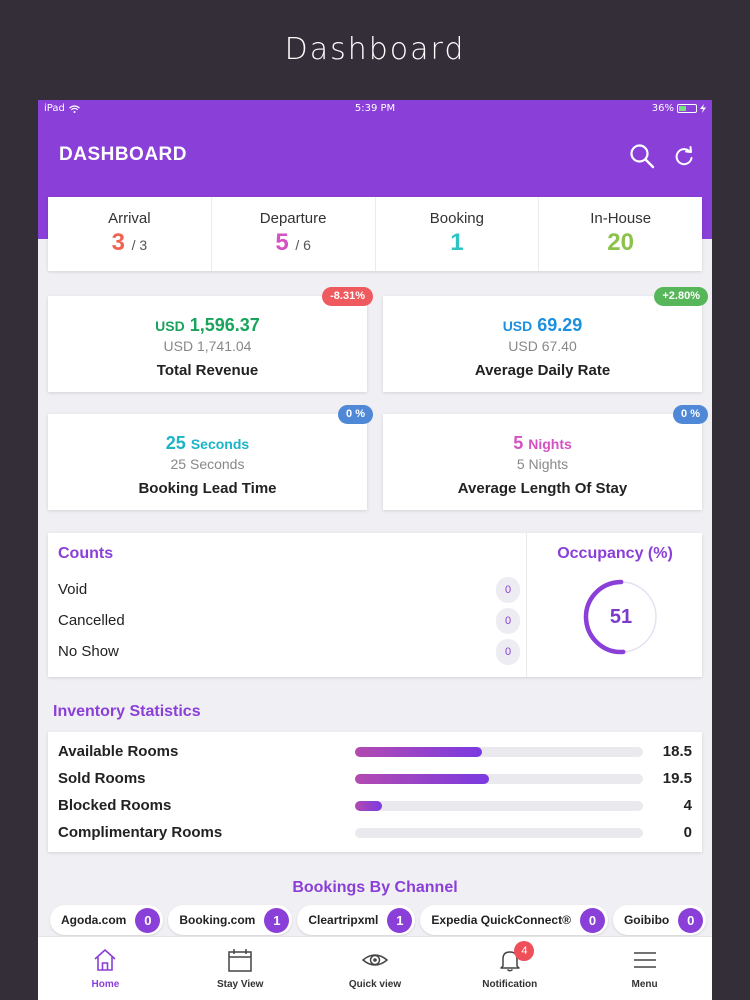 This screenshot has width=750, height=1000. What do you see at coordinates (355, 414) in the screenshot?
I see `change-badge: 0 %` at bounding box center [355, 414].